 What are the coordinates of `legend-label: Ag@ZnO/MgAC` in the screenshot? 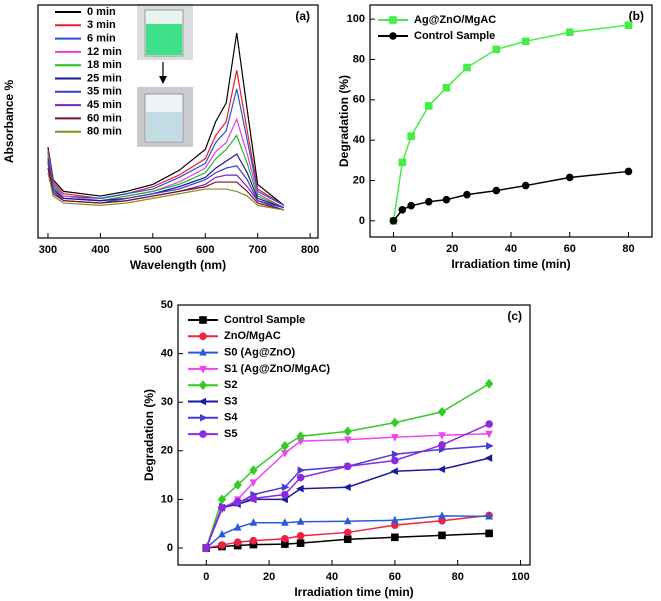 It's located at (455, 20).